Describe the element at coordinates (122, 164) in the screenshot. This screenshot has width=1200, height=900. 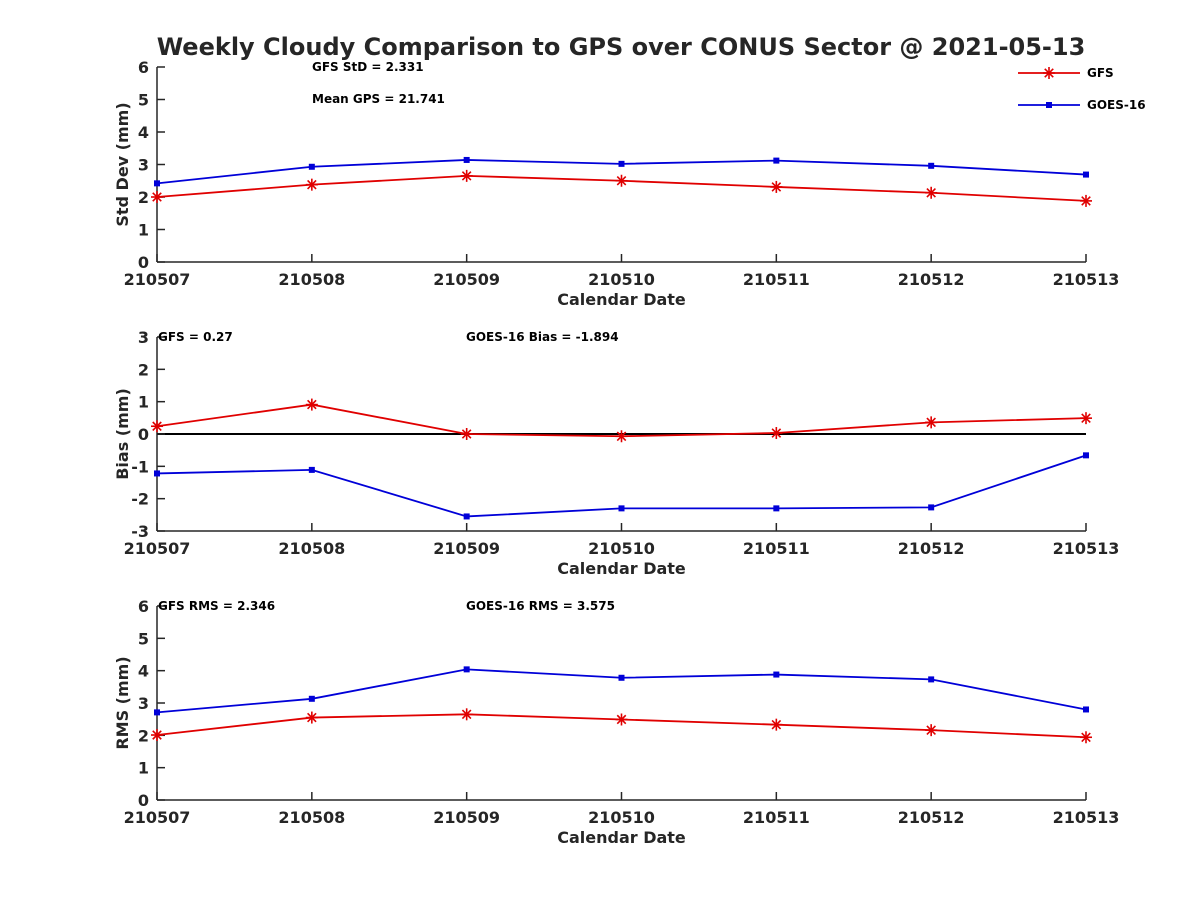
I see `y-axis-label: Std Dev (mm)` at that location.